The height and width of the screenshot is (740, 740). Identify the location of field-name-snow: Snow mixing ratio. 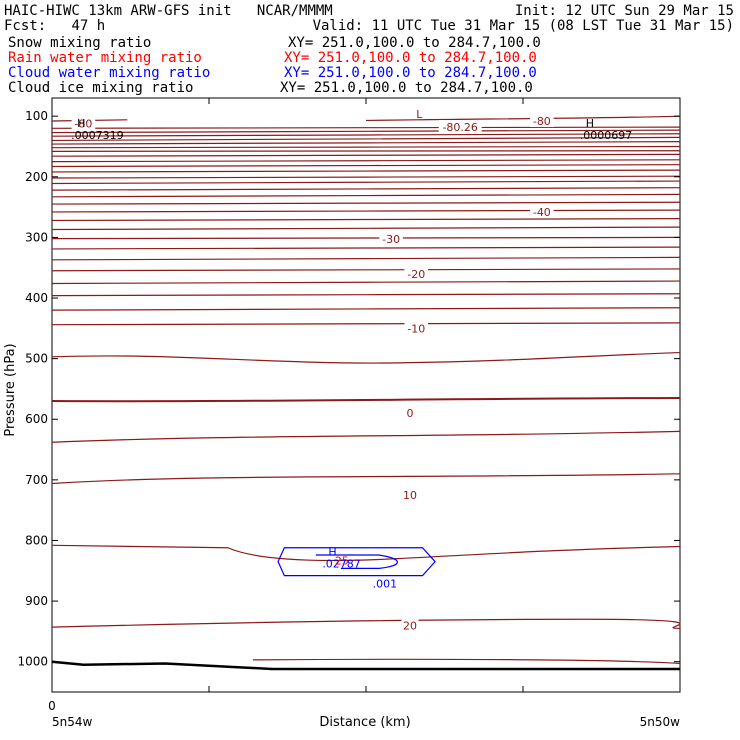
(80, 43).